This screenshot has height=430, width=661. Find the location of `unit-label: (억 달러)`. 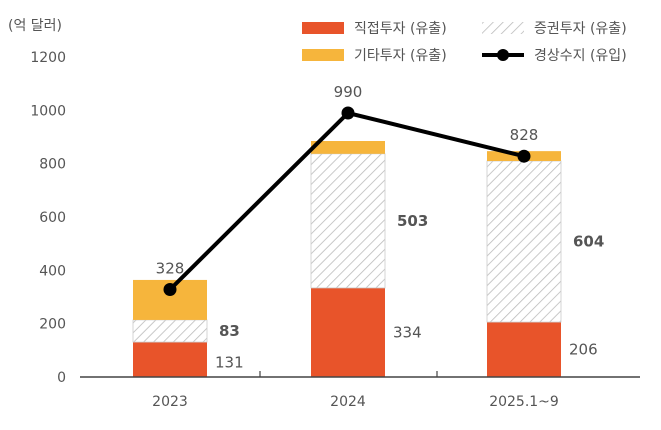

unit-label: (억 달러) is located at coordinates (35, 26).